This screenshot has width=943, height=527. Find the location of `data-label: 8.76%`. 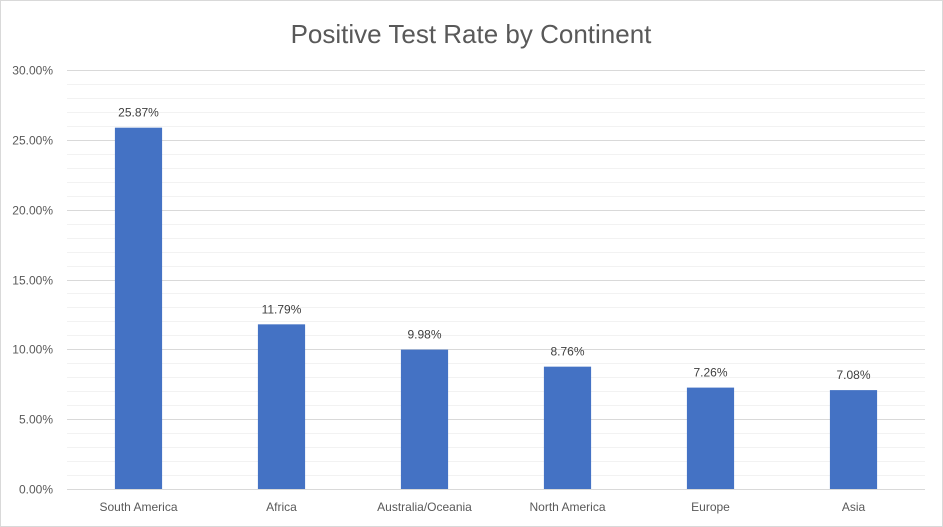

data-label: 8.76% is located at coordinates (567, 352).